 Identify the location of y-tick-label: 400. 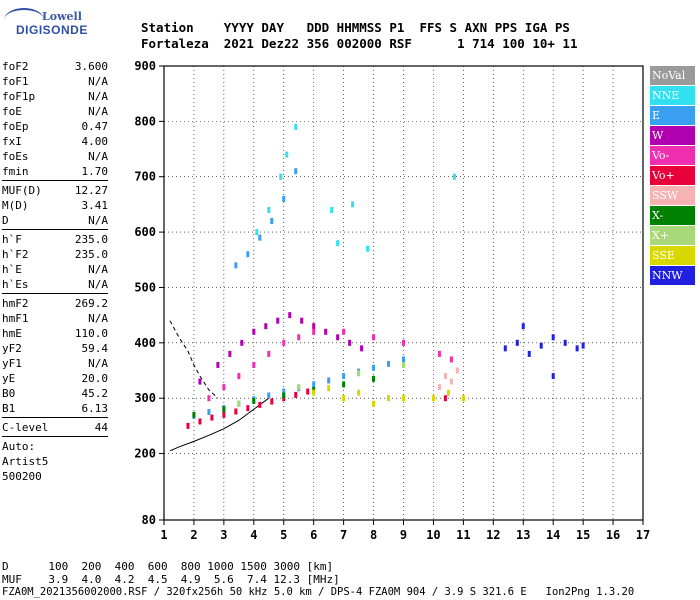
(145, 343).